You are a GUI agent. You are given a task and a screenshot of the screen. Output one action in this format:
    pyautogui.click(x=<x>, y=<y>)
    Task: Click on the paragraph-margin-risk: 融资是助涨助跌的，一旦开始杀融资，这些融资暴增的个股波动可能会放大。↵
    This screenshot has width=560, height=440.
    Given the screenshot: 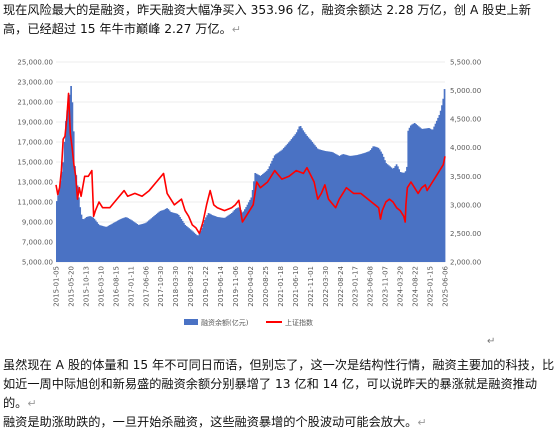 What is the action you would take?
    pyautogui.click(x=279, y=422)
    